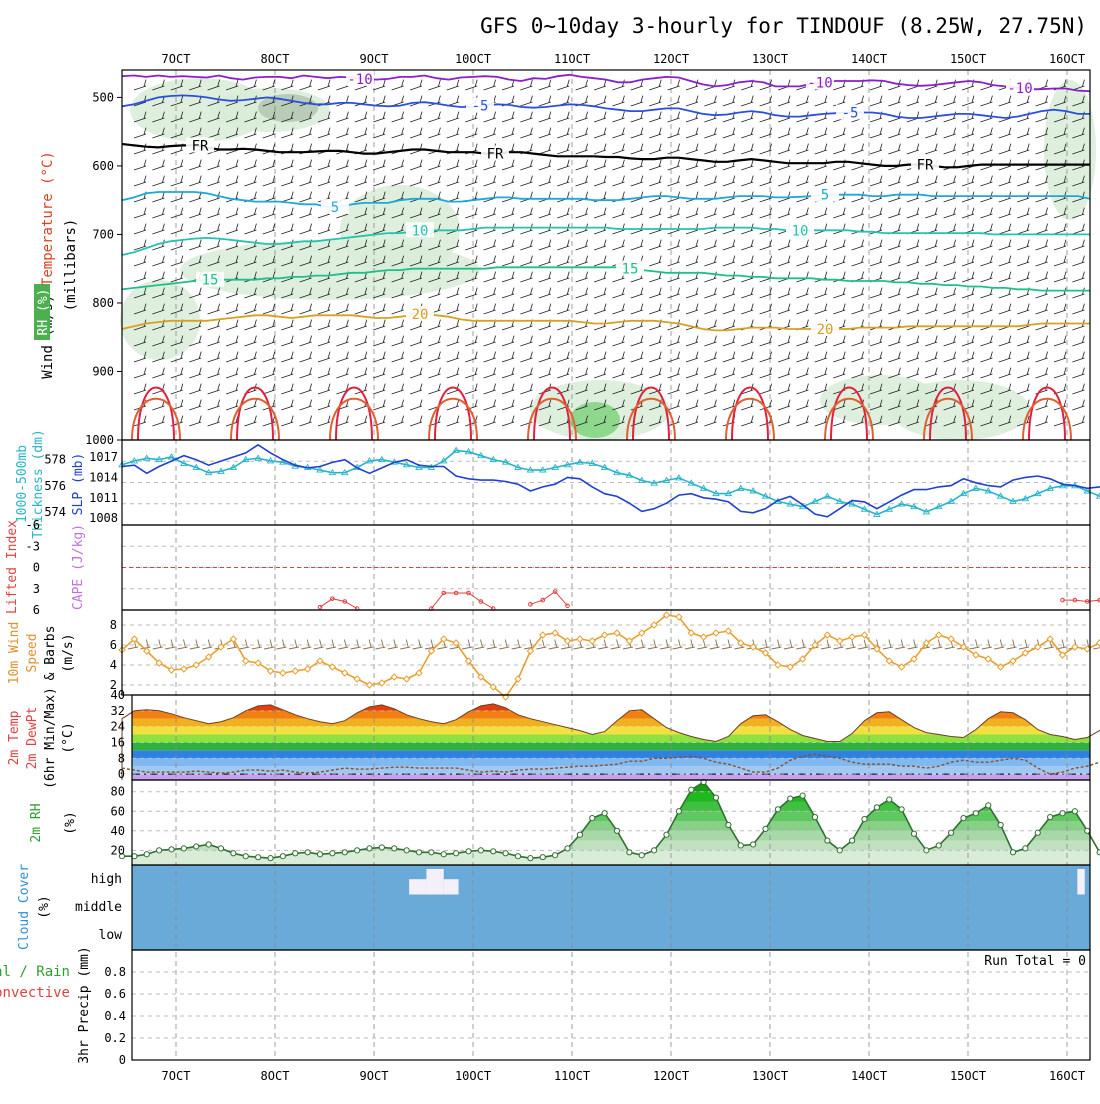 The image size is (1100, 1104). What do you see at coordinates (50, 653) in the screenshot?
I see `wind-ylabel: & Barbs` at bounding box center [50, 653].